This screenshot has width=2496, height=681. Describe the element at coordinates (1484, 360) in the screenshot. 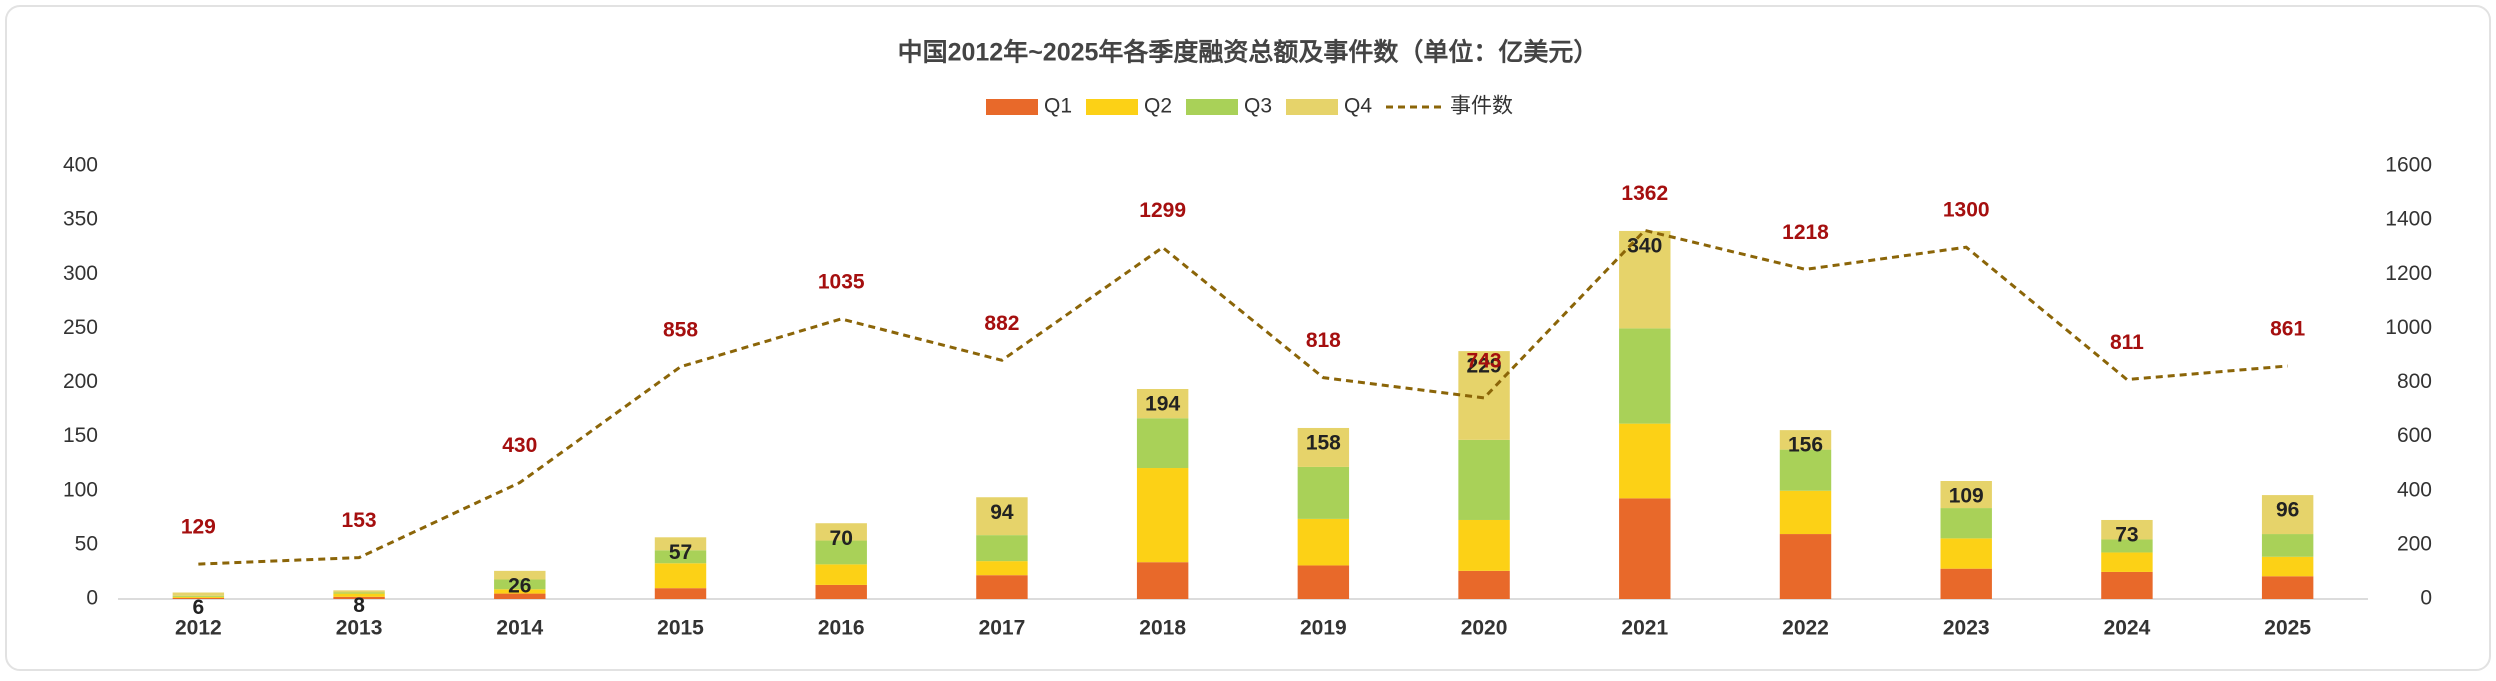

I see `event-label: 743` at that location.